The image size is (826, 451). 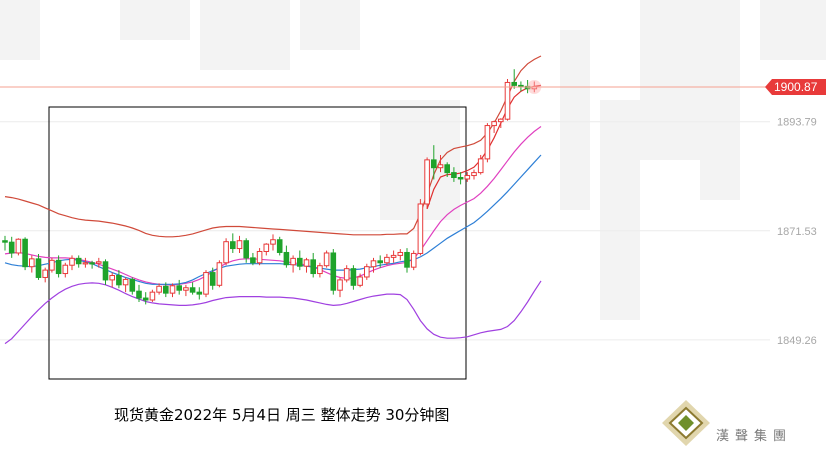 I want to click on last-price-label: 1900.87, so click(x=796, y=87).